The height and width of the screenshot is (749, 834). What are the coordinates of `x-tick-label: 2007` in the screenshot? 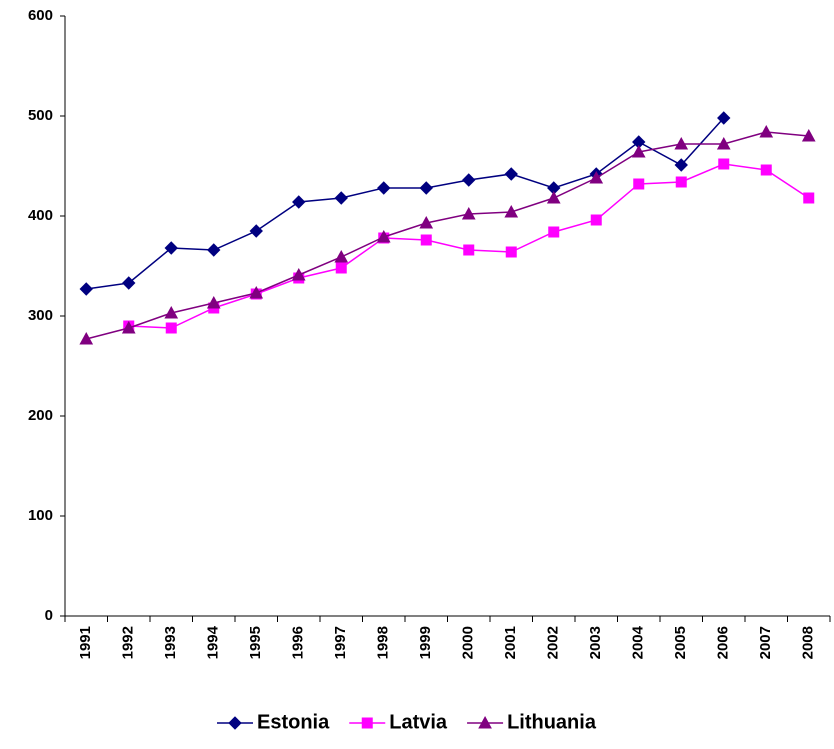 It's located at (765, 642).